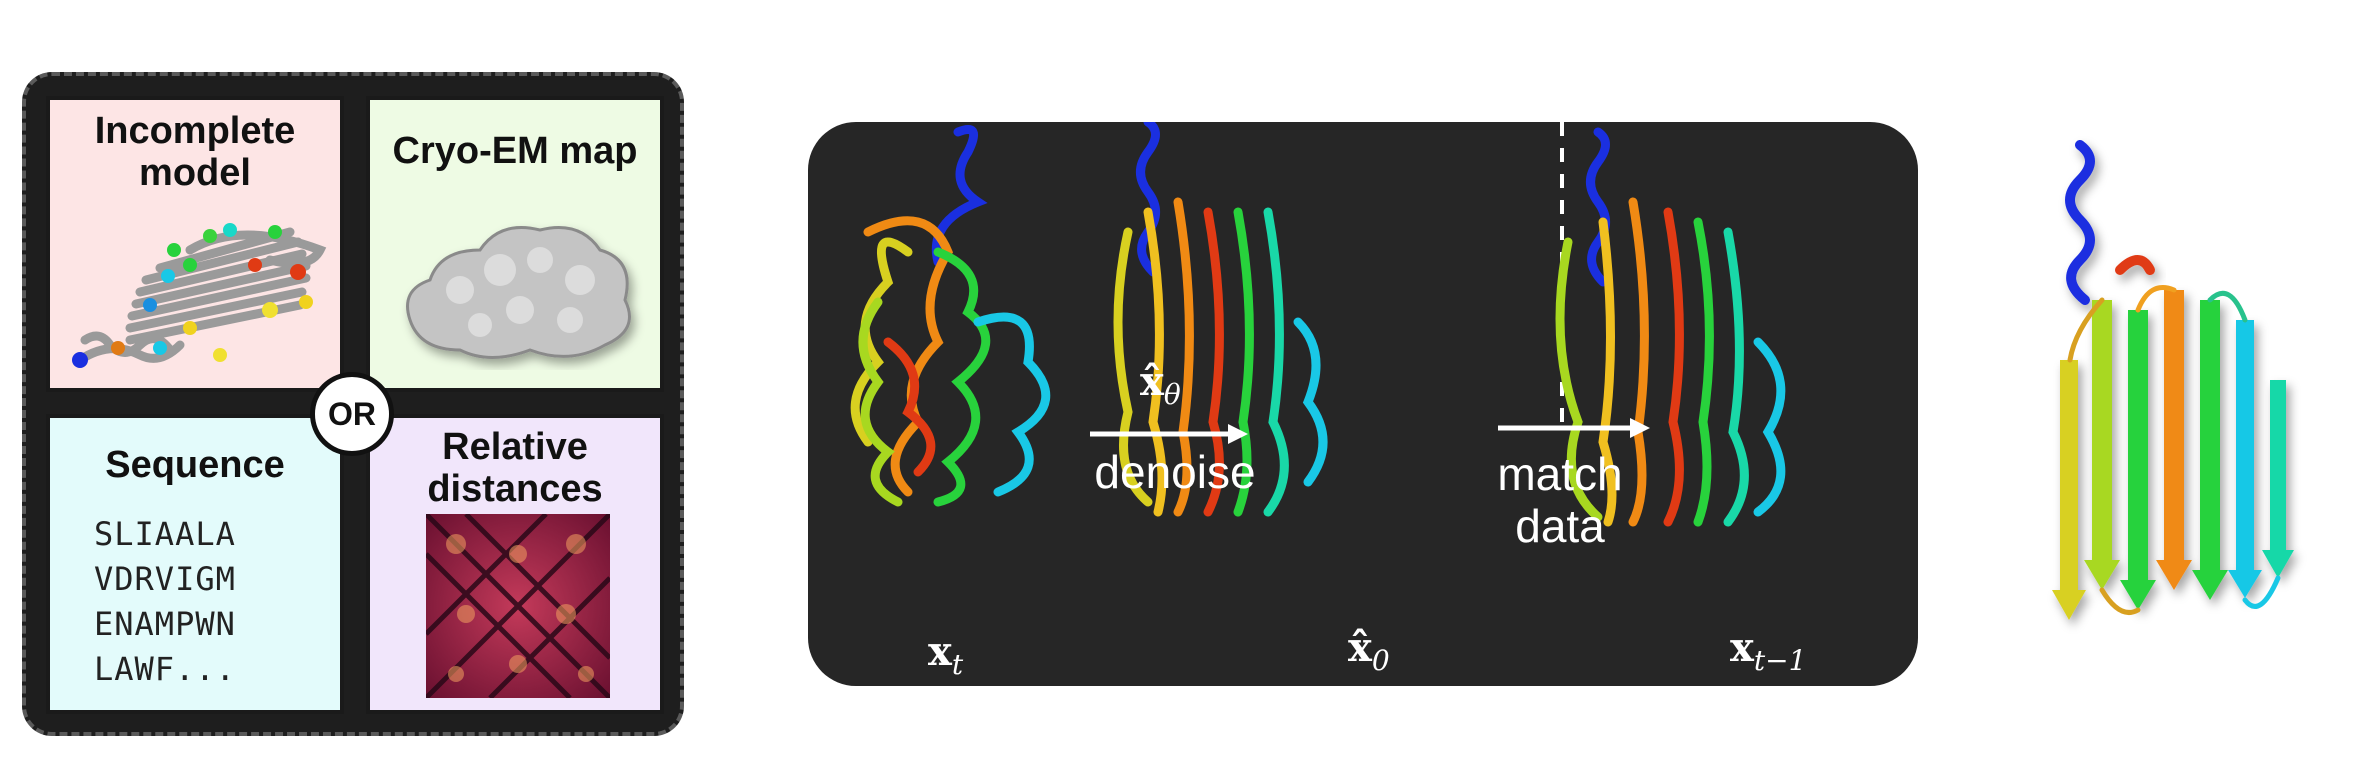 Image resolution: width=2363 pixels, height=764 pixels. Describe the element at coordinates (1768, 650) in the screenshot. I see `state-label-xt-minus-1: xt−1` at that location.